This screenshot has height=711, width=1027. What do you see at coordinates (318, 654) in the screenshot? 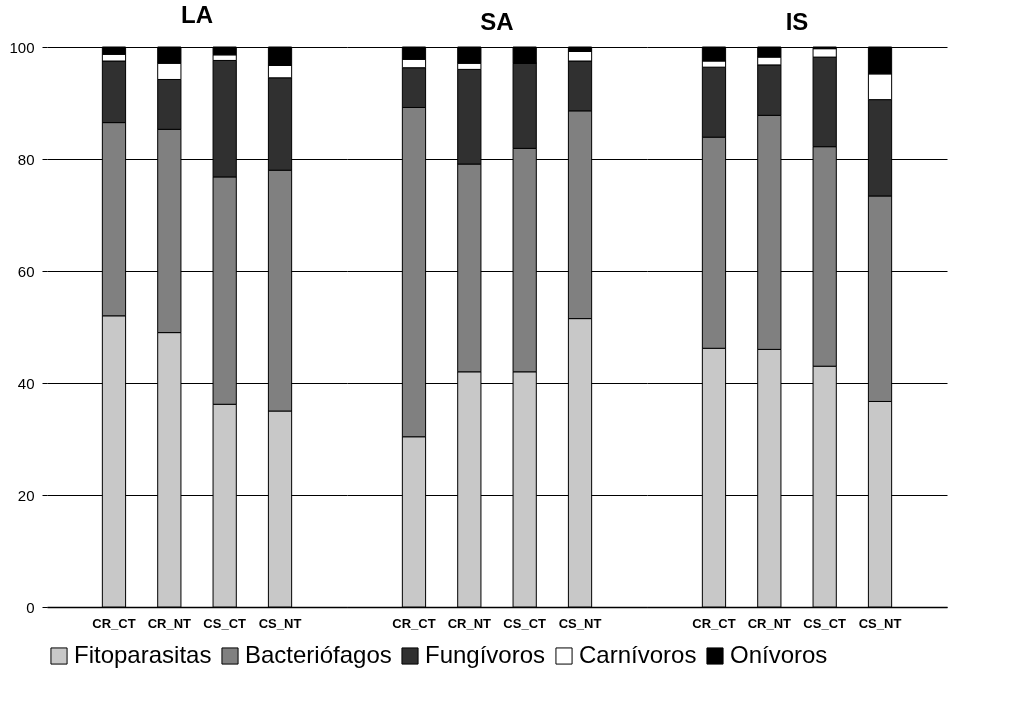
I see `legend-label: Bacteriófagos` at bounding box center [318, 654].